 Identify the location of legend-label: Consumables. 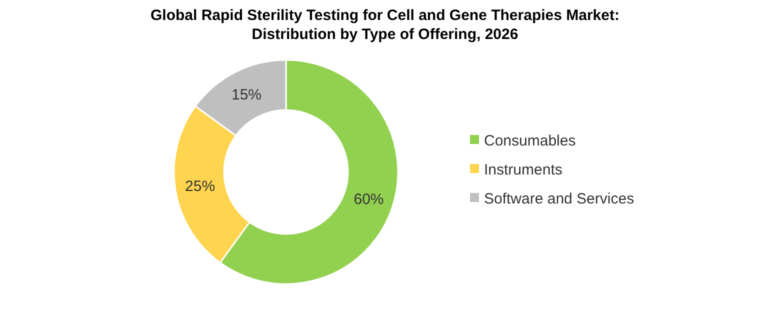
(530, 141).